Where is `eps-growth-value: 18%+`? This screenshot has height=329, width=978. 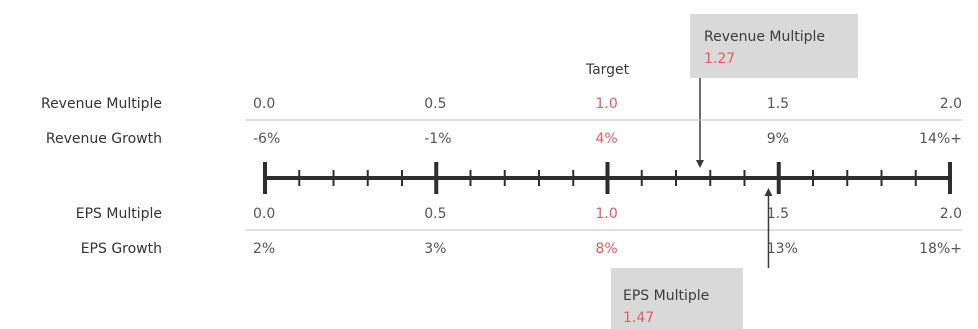
eps-growth-value: 18%+ is located at coordinates (940, 249).